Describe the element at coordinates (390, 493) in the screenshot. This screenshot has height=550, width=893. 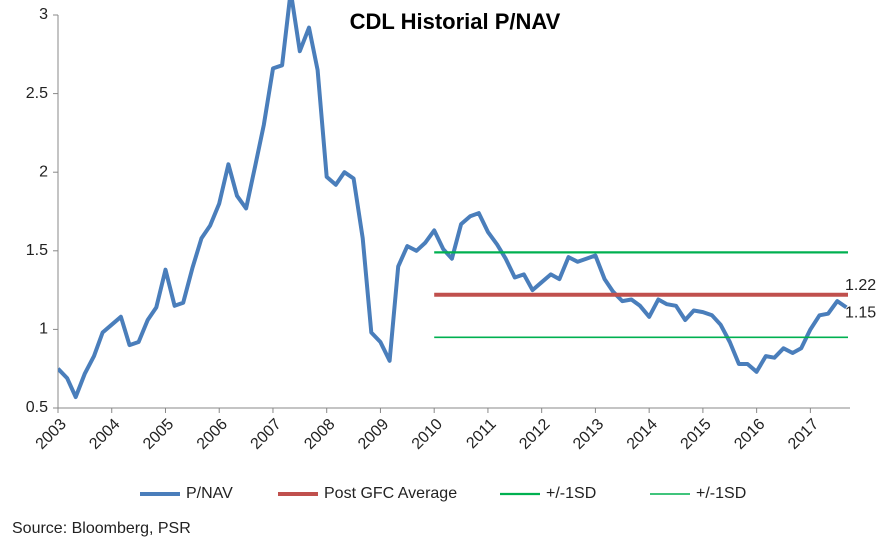
I see `legend-label: Post GFC Average` at that location.